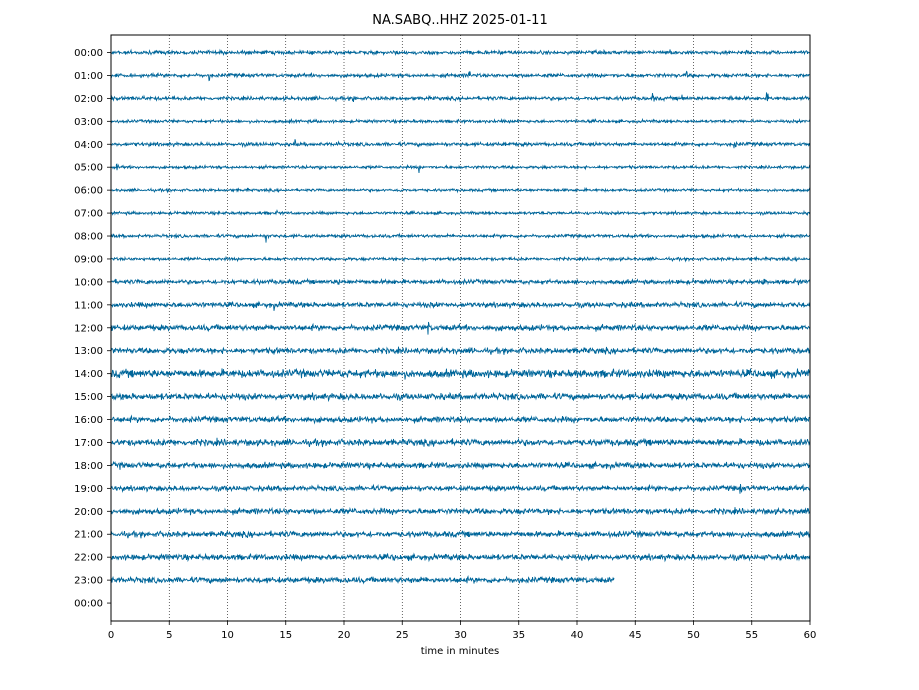 The width and height of the screenshot is (919, 690). I want to click on x-tick-label: 25, so click(402, 635).